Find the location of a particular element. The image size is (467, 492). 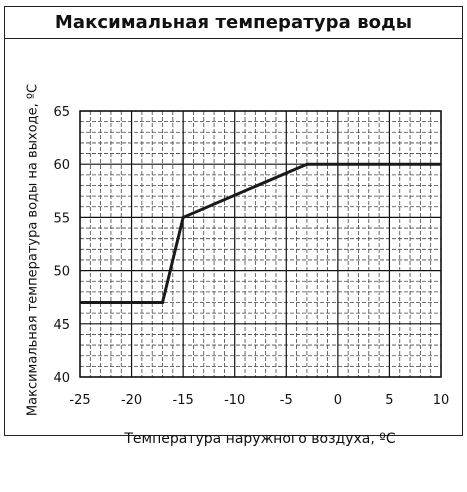

x-tick-label: -20 is located at coordinates (131, 400).